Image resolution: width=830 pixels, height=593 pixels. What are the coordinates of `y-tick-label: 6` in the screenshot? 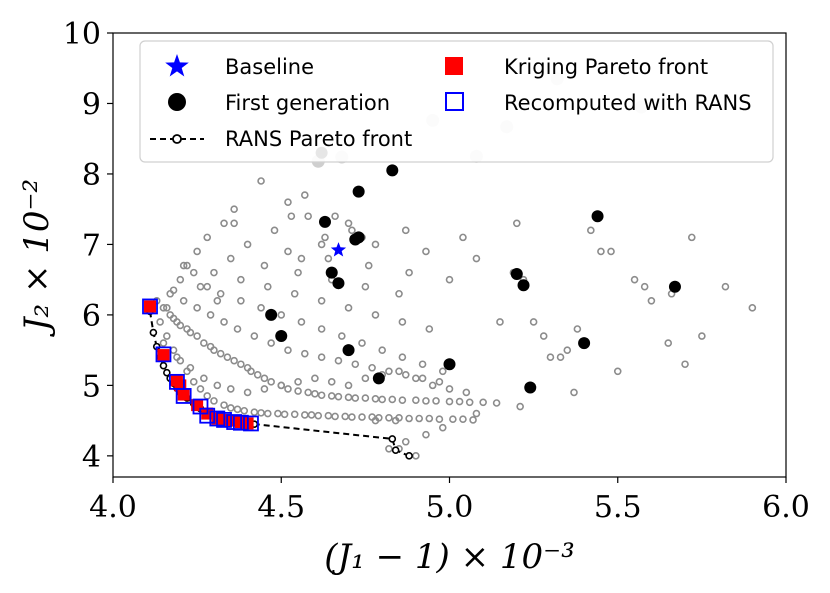 It's located at (91, 316).